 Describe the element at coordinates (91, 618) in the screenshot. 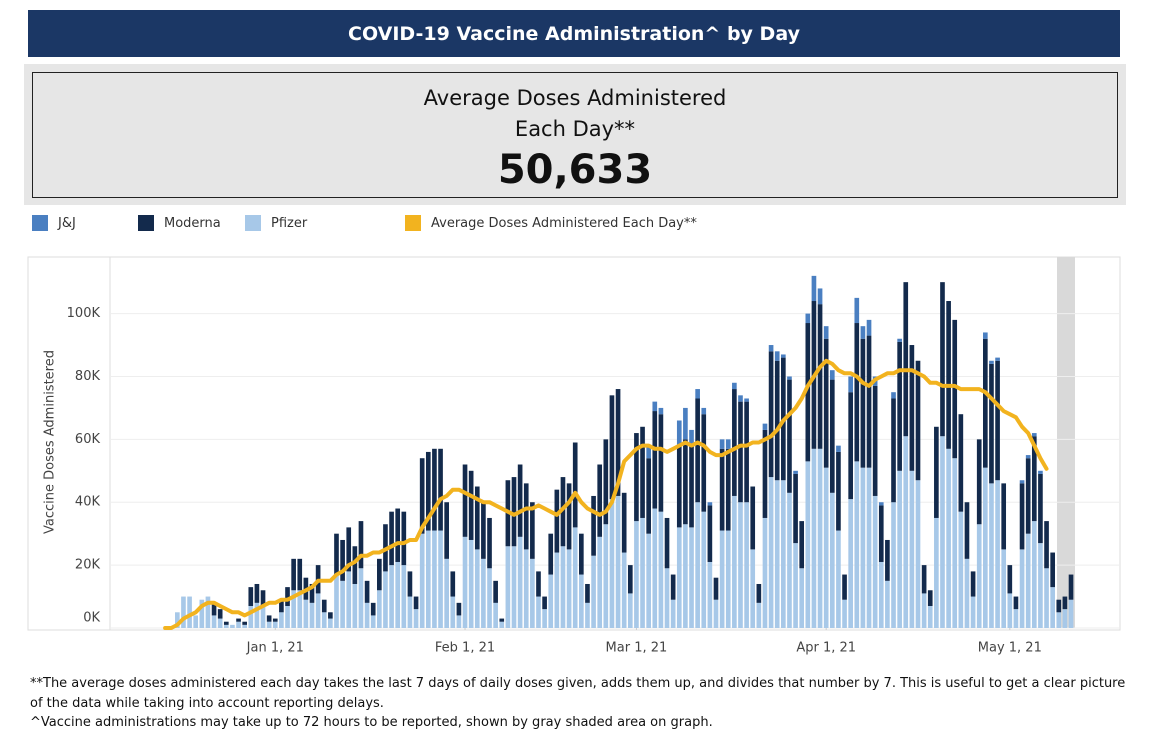

I see `y-tick-label: 0K` at that location.